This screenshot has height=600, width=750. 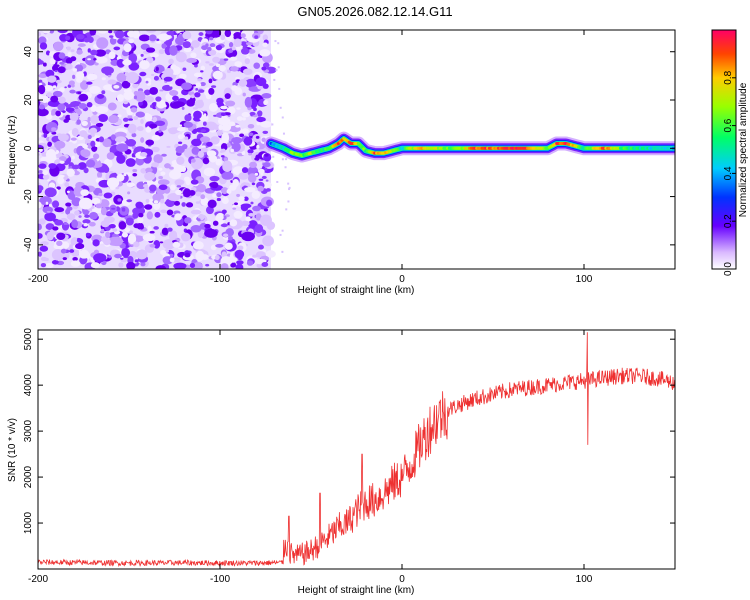 I want to click on y-tick-label: 0, so click(x=28, y=148).